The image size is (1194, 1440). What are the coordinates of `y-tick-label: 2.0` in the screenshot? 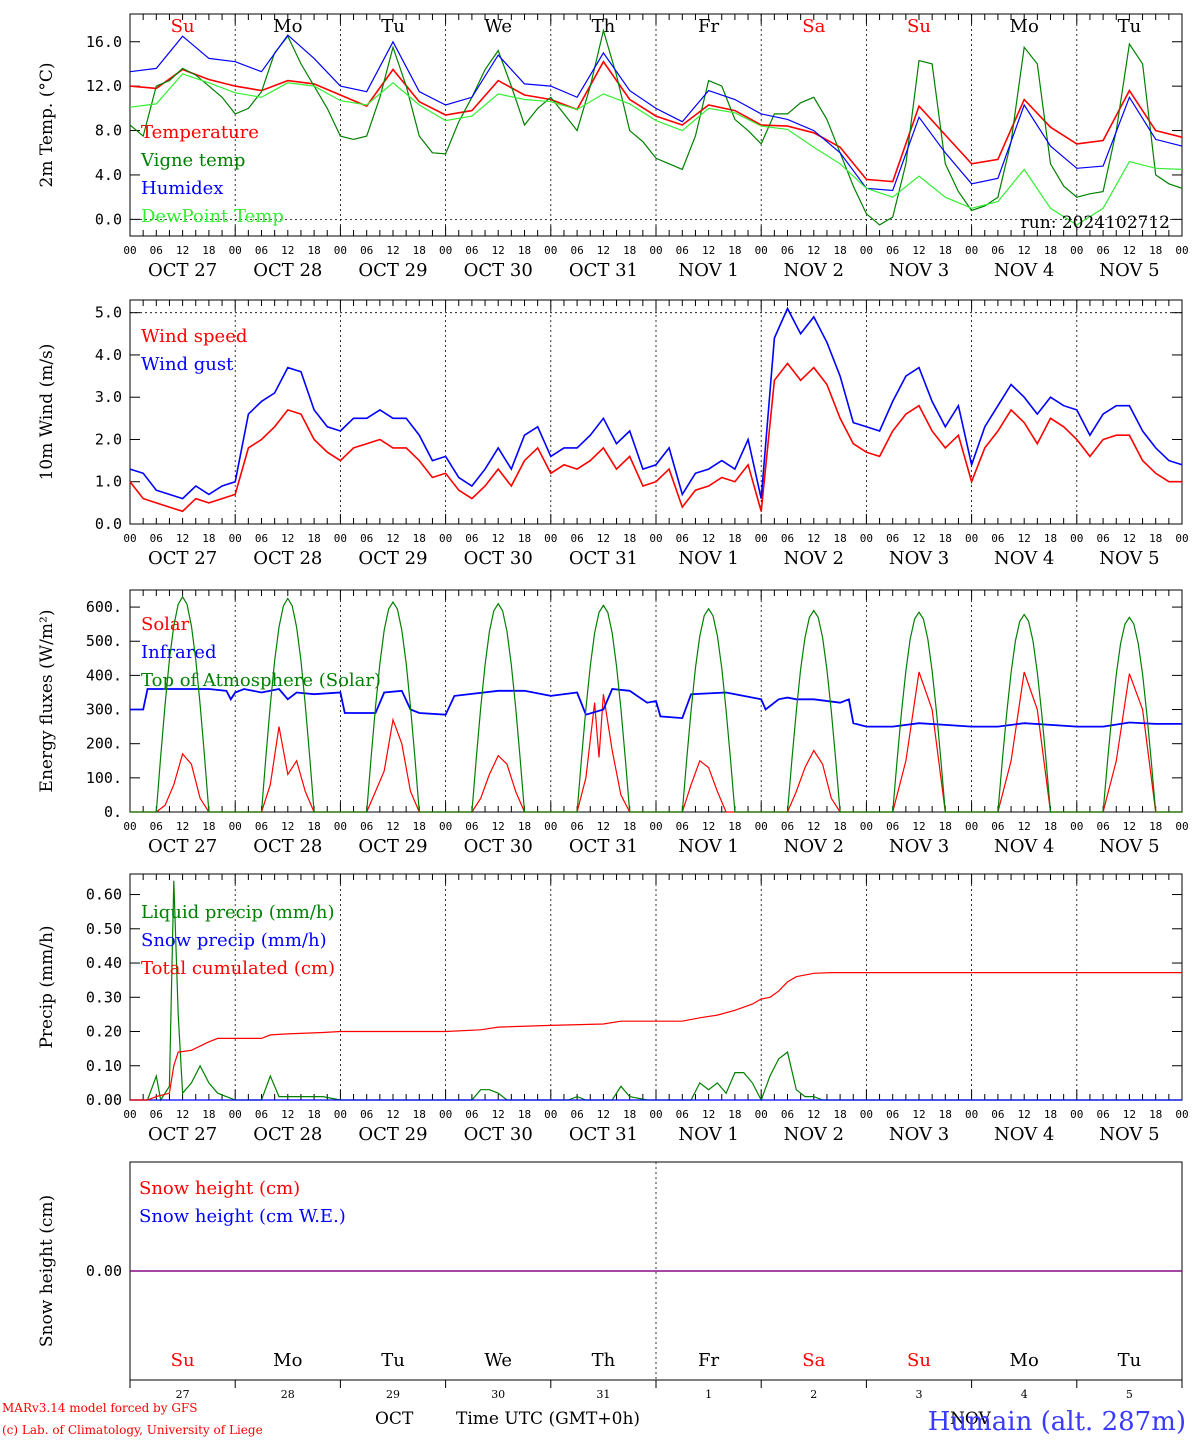 It's located at (108, 439).